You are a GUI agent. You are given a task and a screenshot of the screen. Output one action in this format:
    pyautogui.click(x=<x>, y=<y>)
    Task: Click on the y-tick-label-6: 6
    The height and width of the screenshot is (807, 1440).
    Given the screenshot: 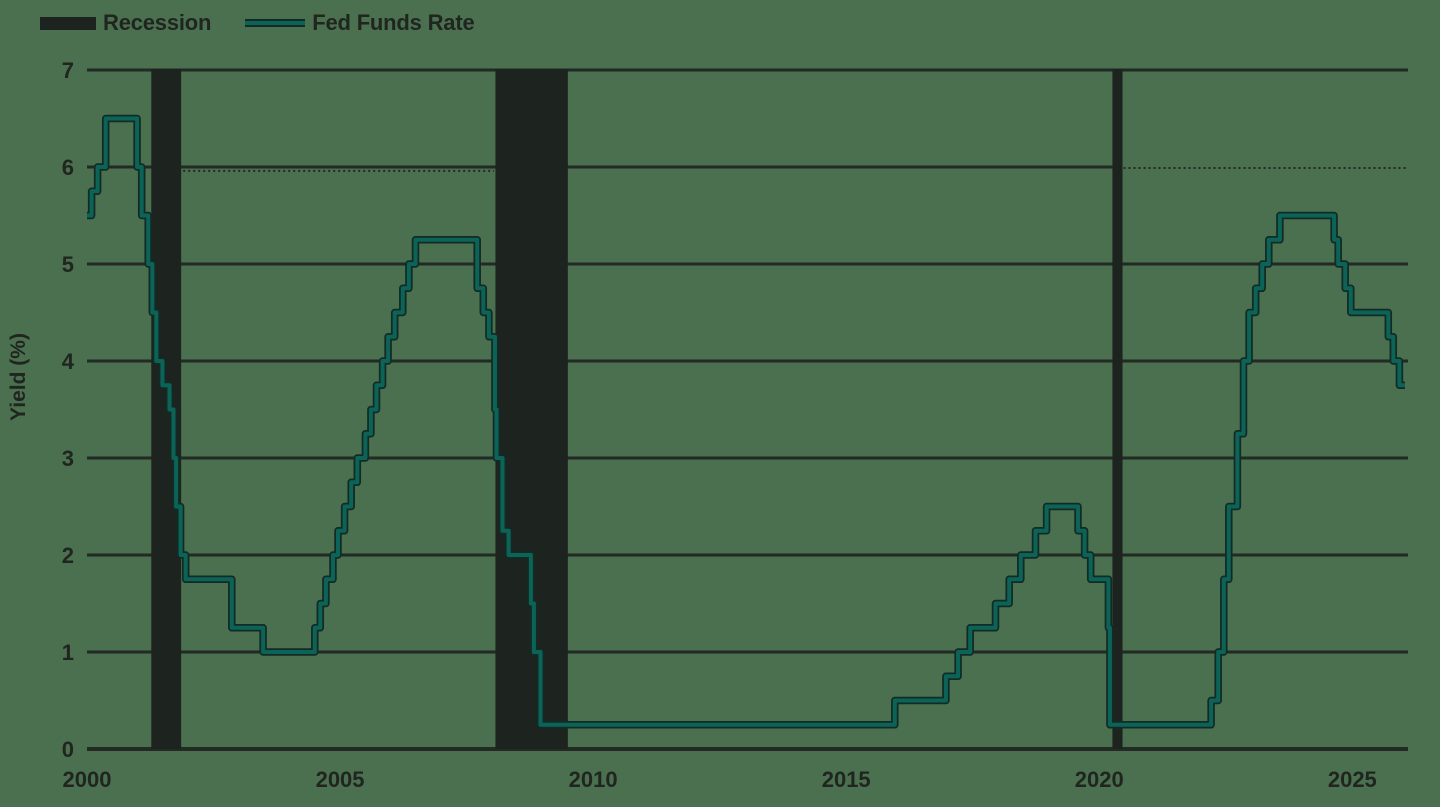 What is the action you would take?
    pyautogui.click(x=68, y=167)
    